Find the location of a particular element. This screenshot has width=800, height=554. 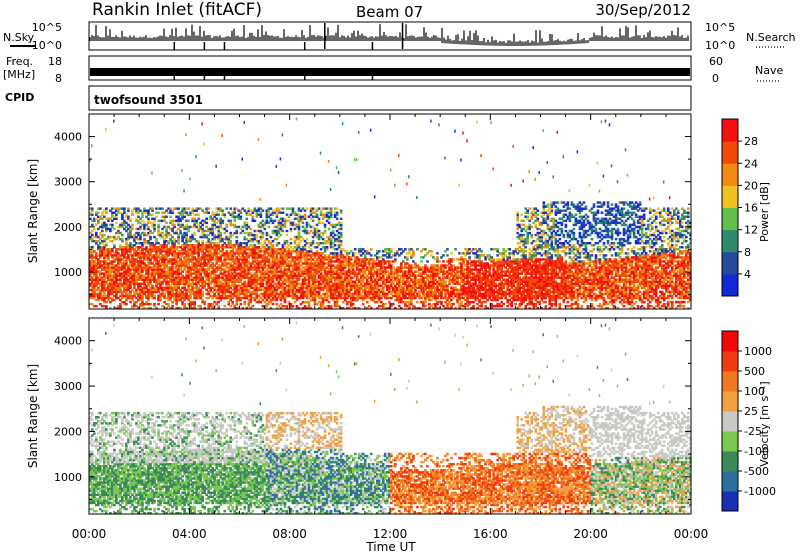

cpid-value: twofsound 3501 is located at coordinates (148, 100).